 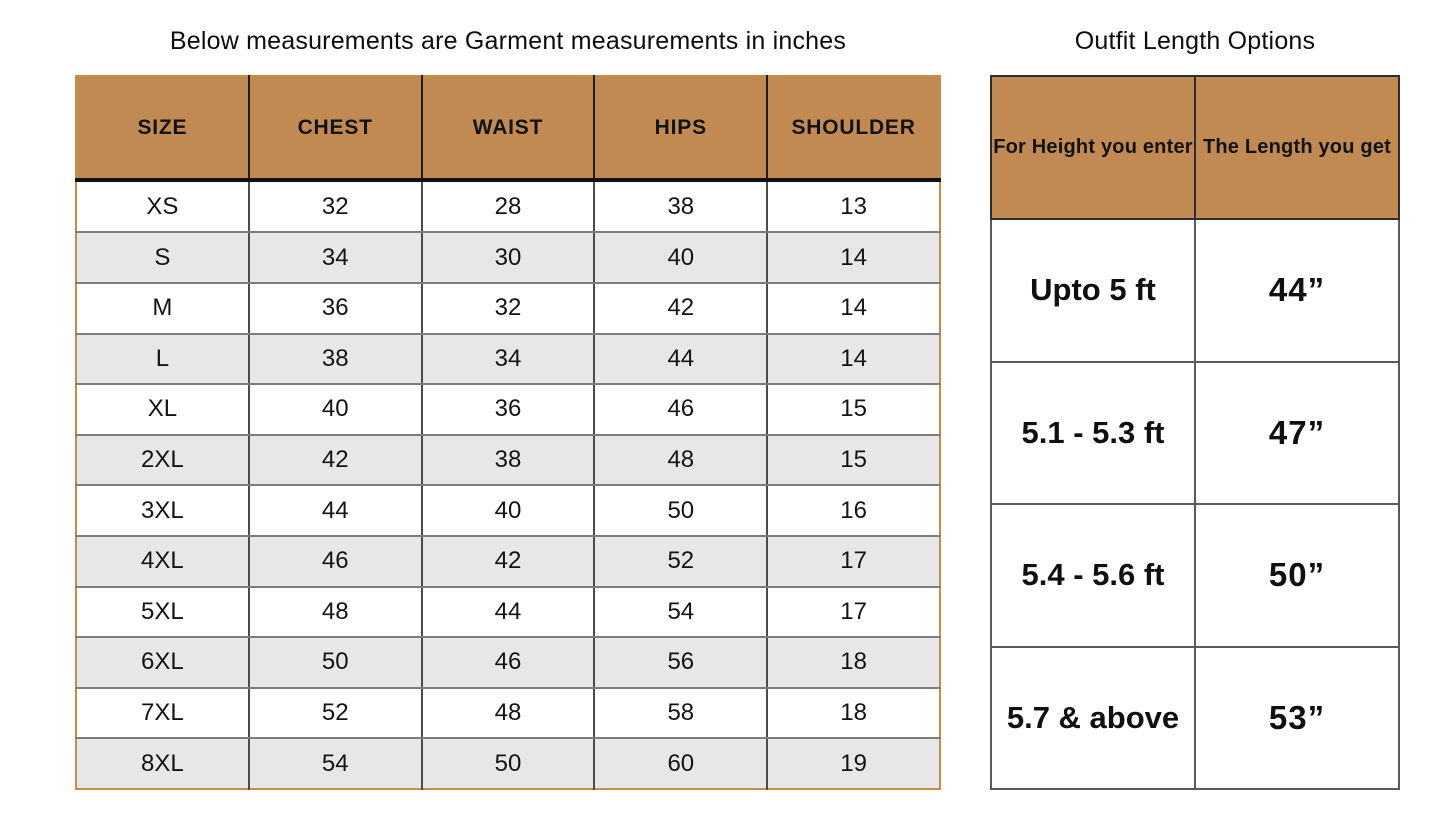 What do you see at coordinates (681, 308) in the screenshot?
I see `hips-cell: 42` at bounding box center [681, 308].